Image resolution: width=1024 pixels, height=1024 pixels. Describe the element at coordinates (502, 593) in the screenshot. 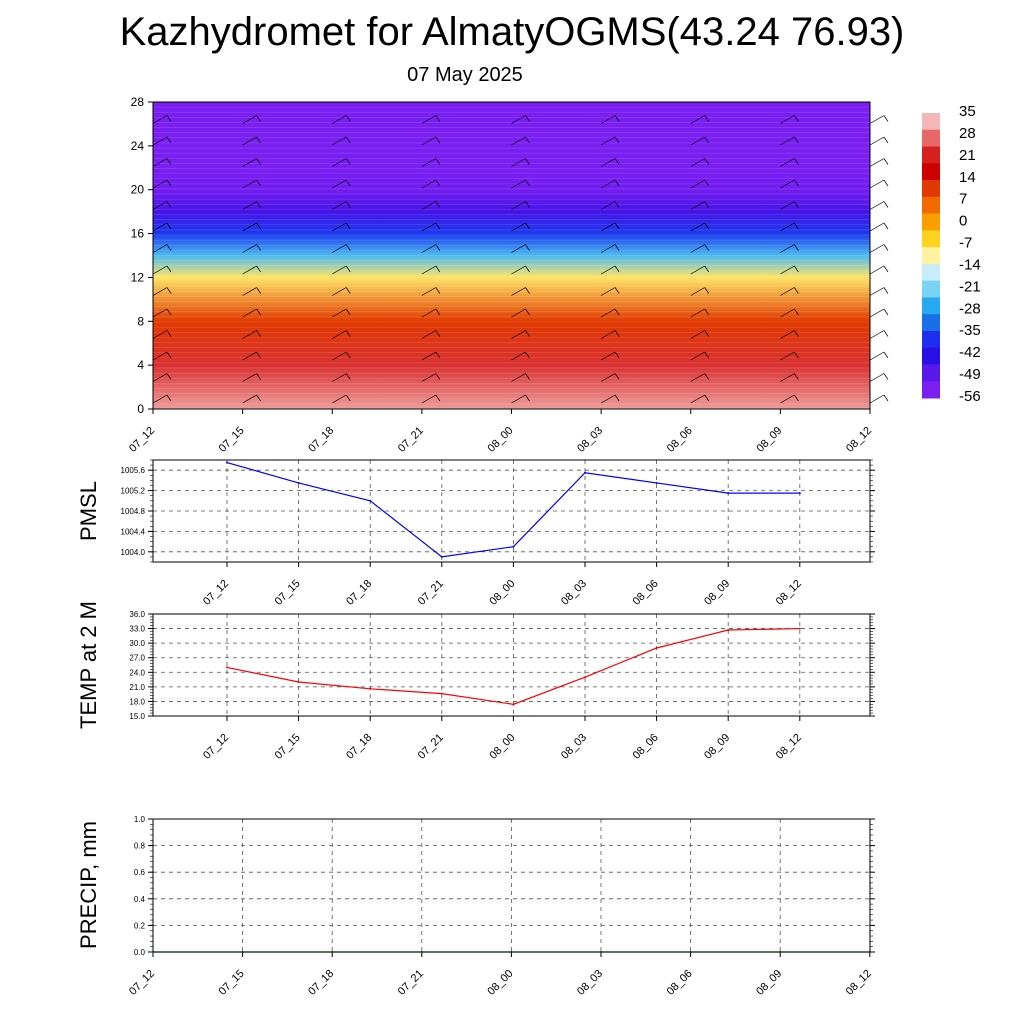

I see `x-tick-label: 08_00` at that location.